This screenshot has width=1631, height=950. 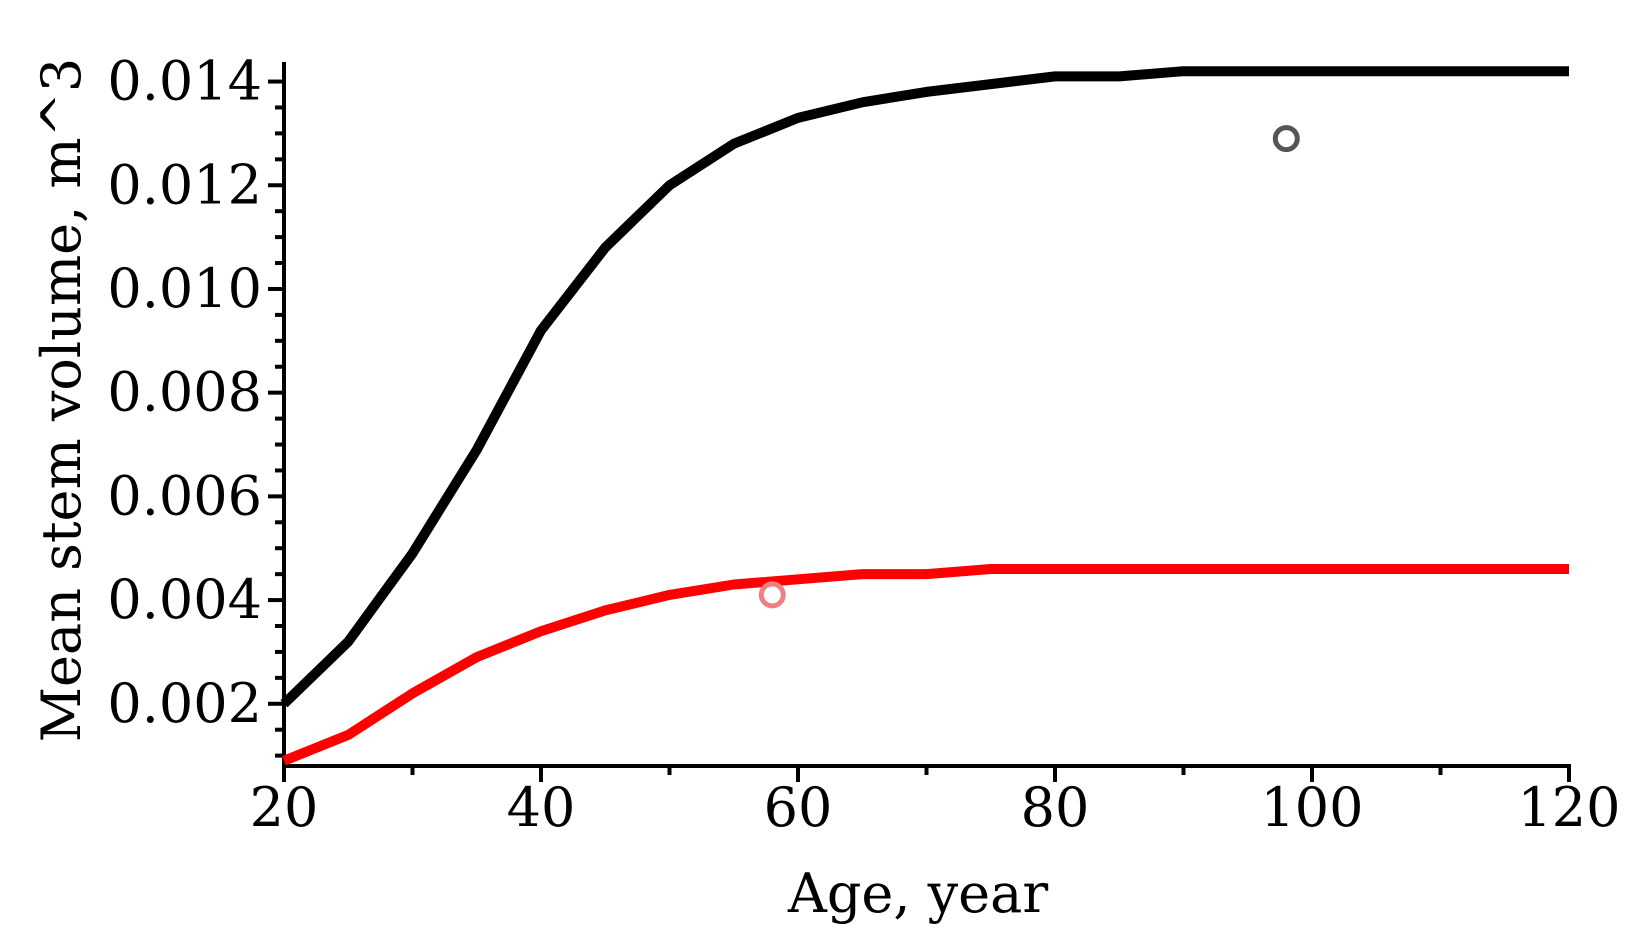 What do you see at coordinates (184, 703) in the screenshot?
I see `y-tick-label: 0.002` at bounding box center [184, 703].